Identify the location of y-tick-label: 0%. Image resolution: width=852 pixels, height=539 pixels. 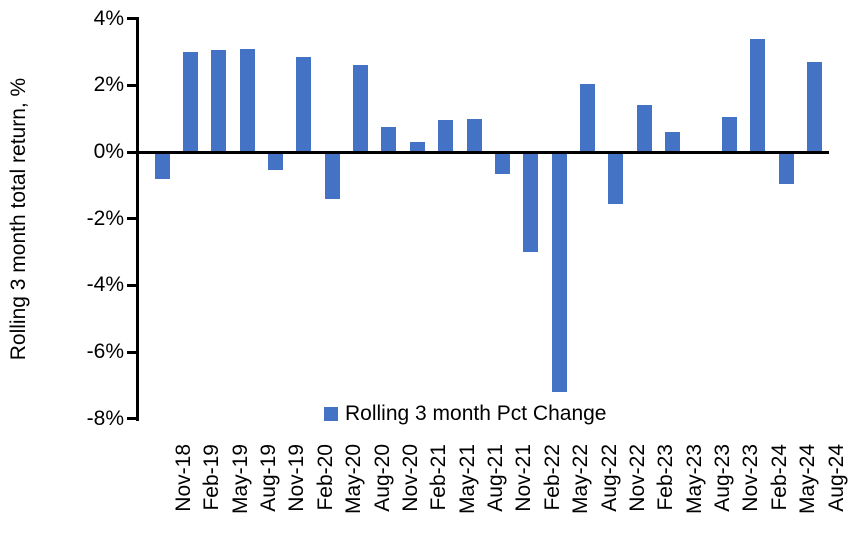
(108, 151).